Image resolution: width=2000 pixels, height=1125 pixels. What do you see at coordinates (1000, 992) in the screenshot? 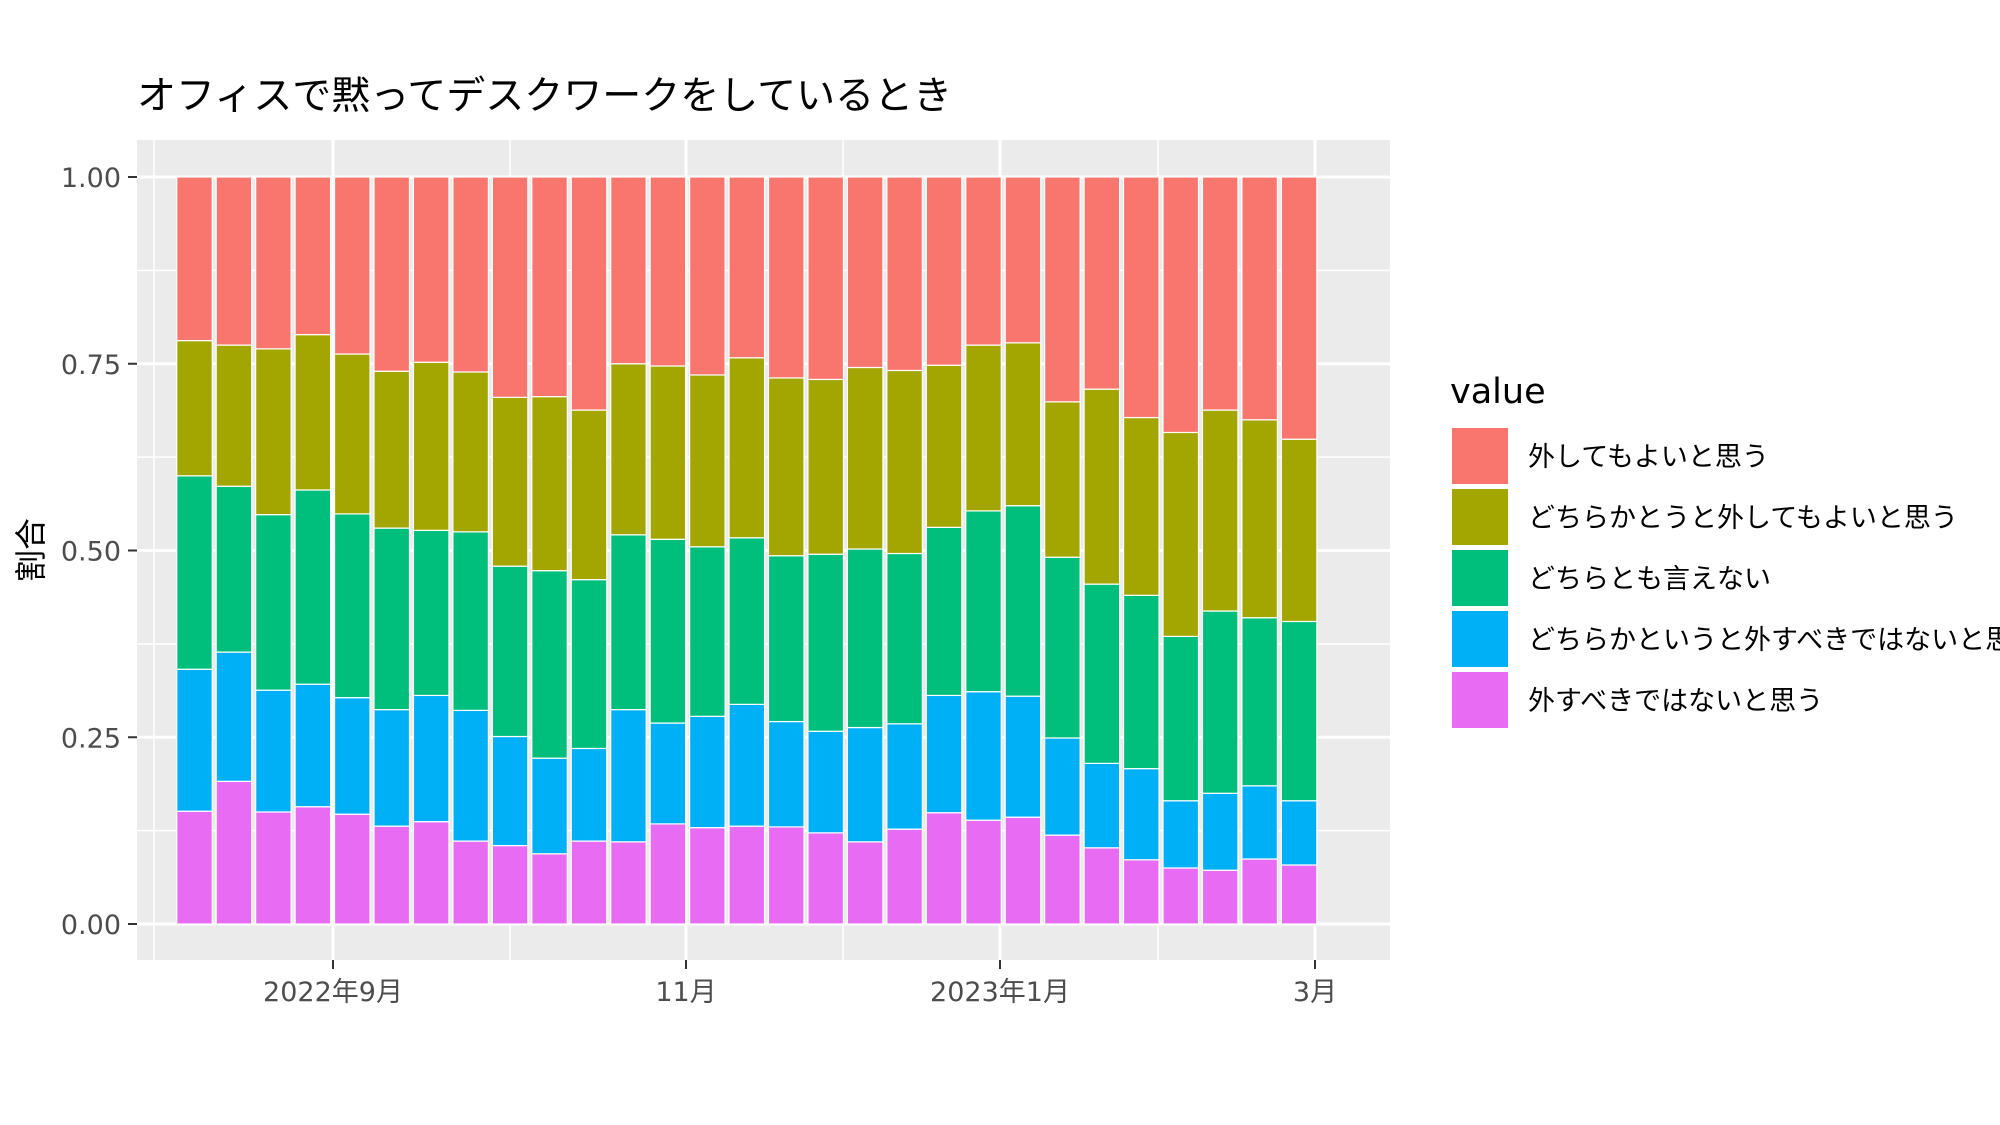
I see `x-tick-label: 2023年1月` at bounding box center [1000, 992].